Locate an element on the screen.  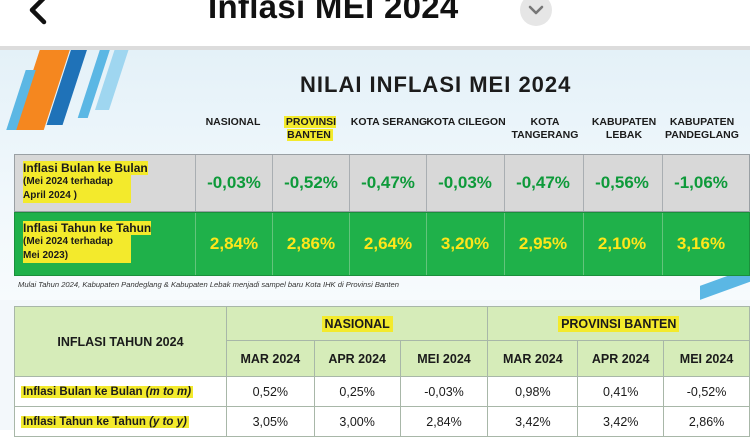
table-cell: -0,52% is located at coordinates (706, 391).